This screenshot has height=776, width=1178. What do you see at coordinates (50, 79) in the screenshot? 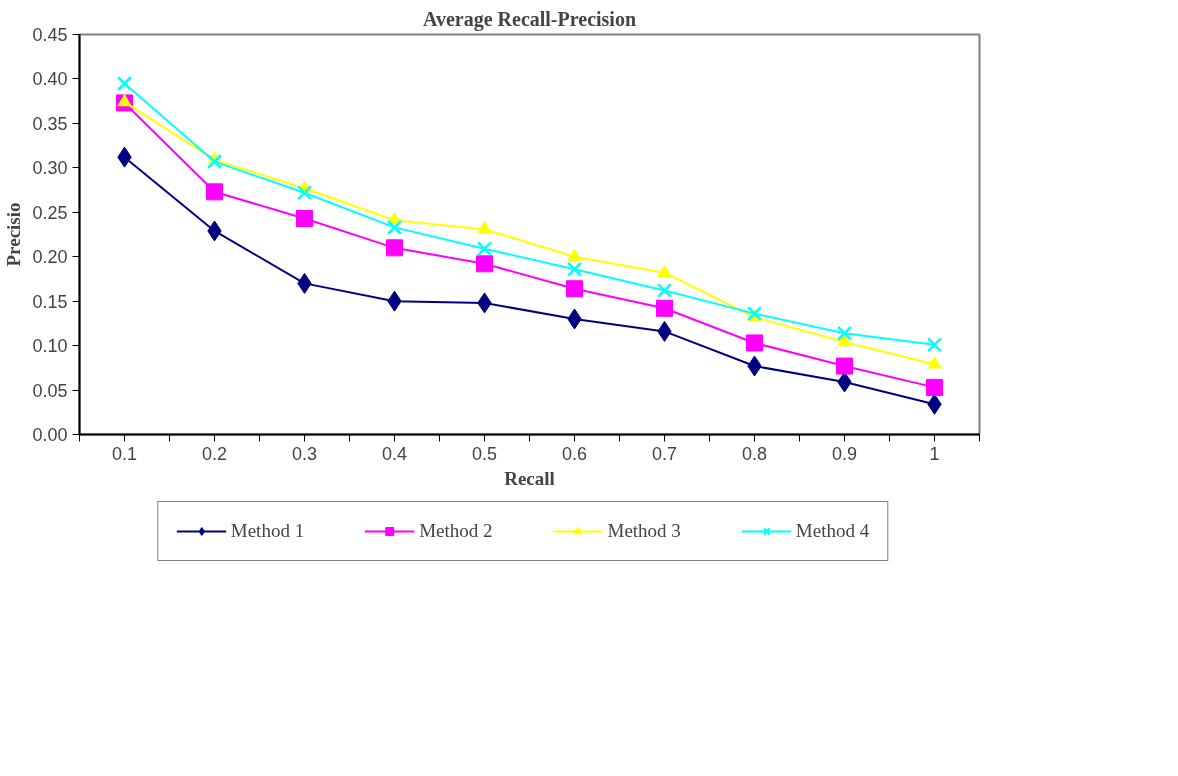
I see `y-tick-label: 0.40` at bounding box center [50, 79].